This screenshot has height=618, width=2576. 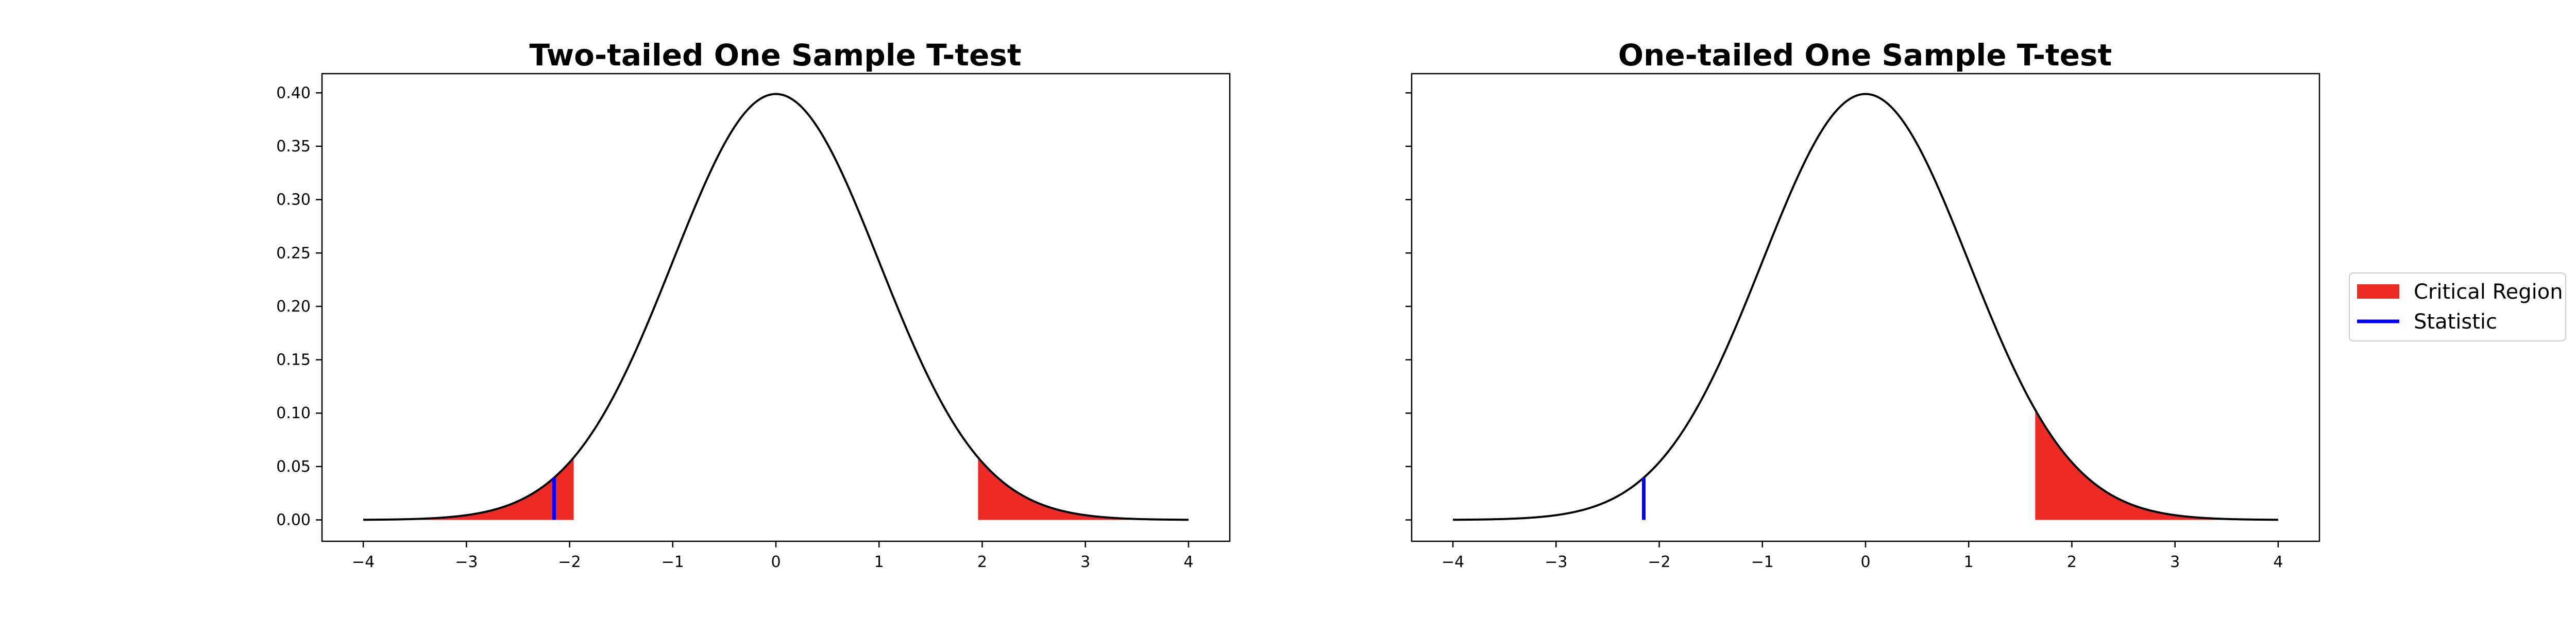 What do you see at coordinates (293, 253) in the screenshot?
I see `y-tick-label: 0.25` at bounding box center [293, 253].